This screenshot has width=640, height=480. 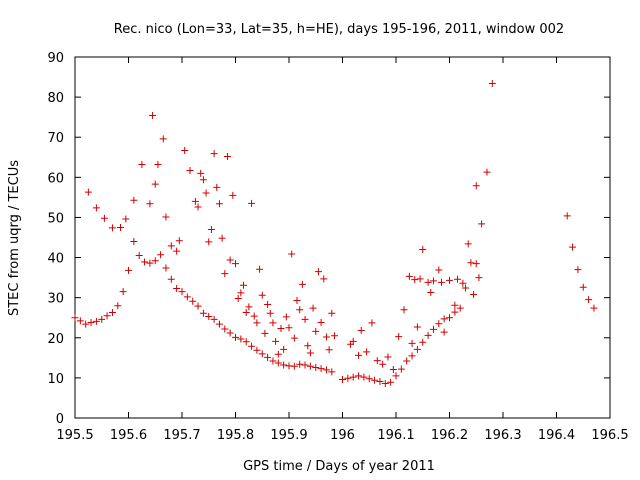 I want to click on y-tick-label: 40, so click(x=55, y=259).